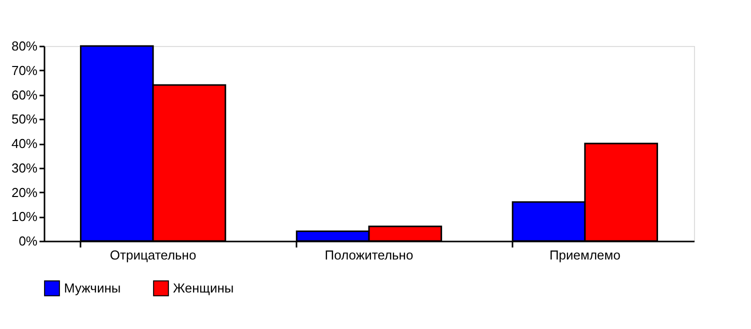 The width and height of the screenshot is (751, 329). Describe the element at coordinates (24, 192) in the screenshot. I see `y-tick-label: 20%` at that location.